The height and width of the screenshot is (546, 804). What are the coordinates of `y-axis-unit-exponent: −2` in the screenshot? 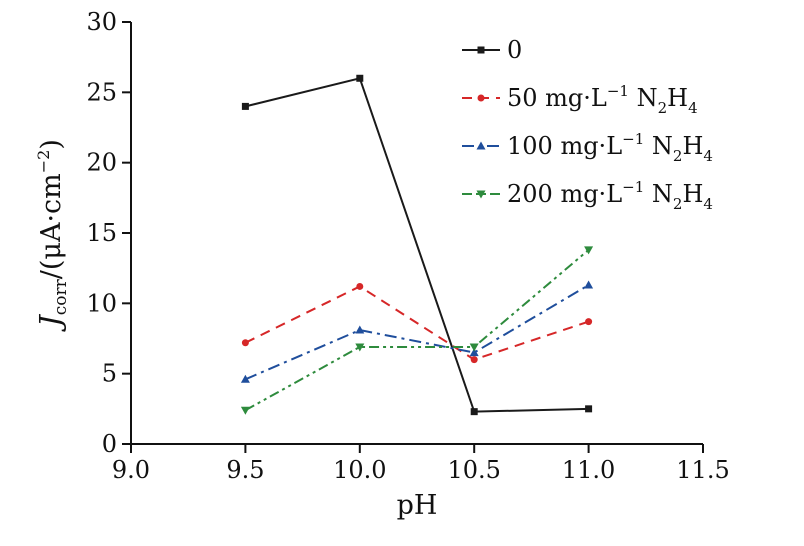 It's located at (43, 162).